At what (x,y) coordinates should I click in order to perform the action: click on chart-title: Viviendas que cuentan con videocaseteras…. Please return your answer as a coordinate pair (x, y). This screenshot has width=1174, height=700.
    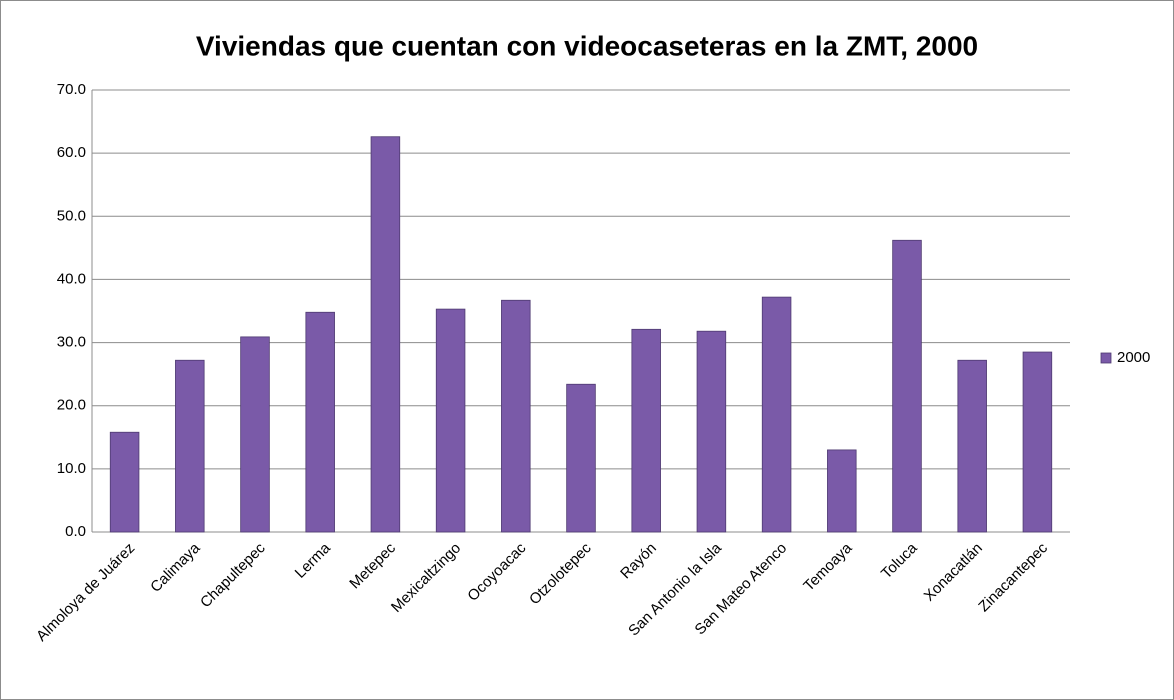
    Looking at the image, I should click on (587, 45).